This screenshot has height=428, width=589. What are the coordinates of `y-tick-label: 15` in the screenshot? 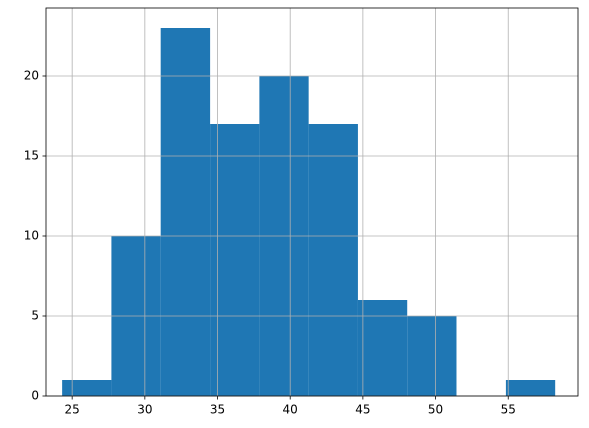 It's located at (31, 156).